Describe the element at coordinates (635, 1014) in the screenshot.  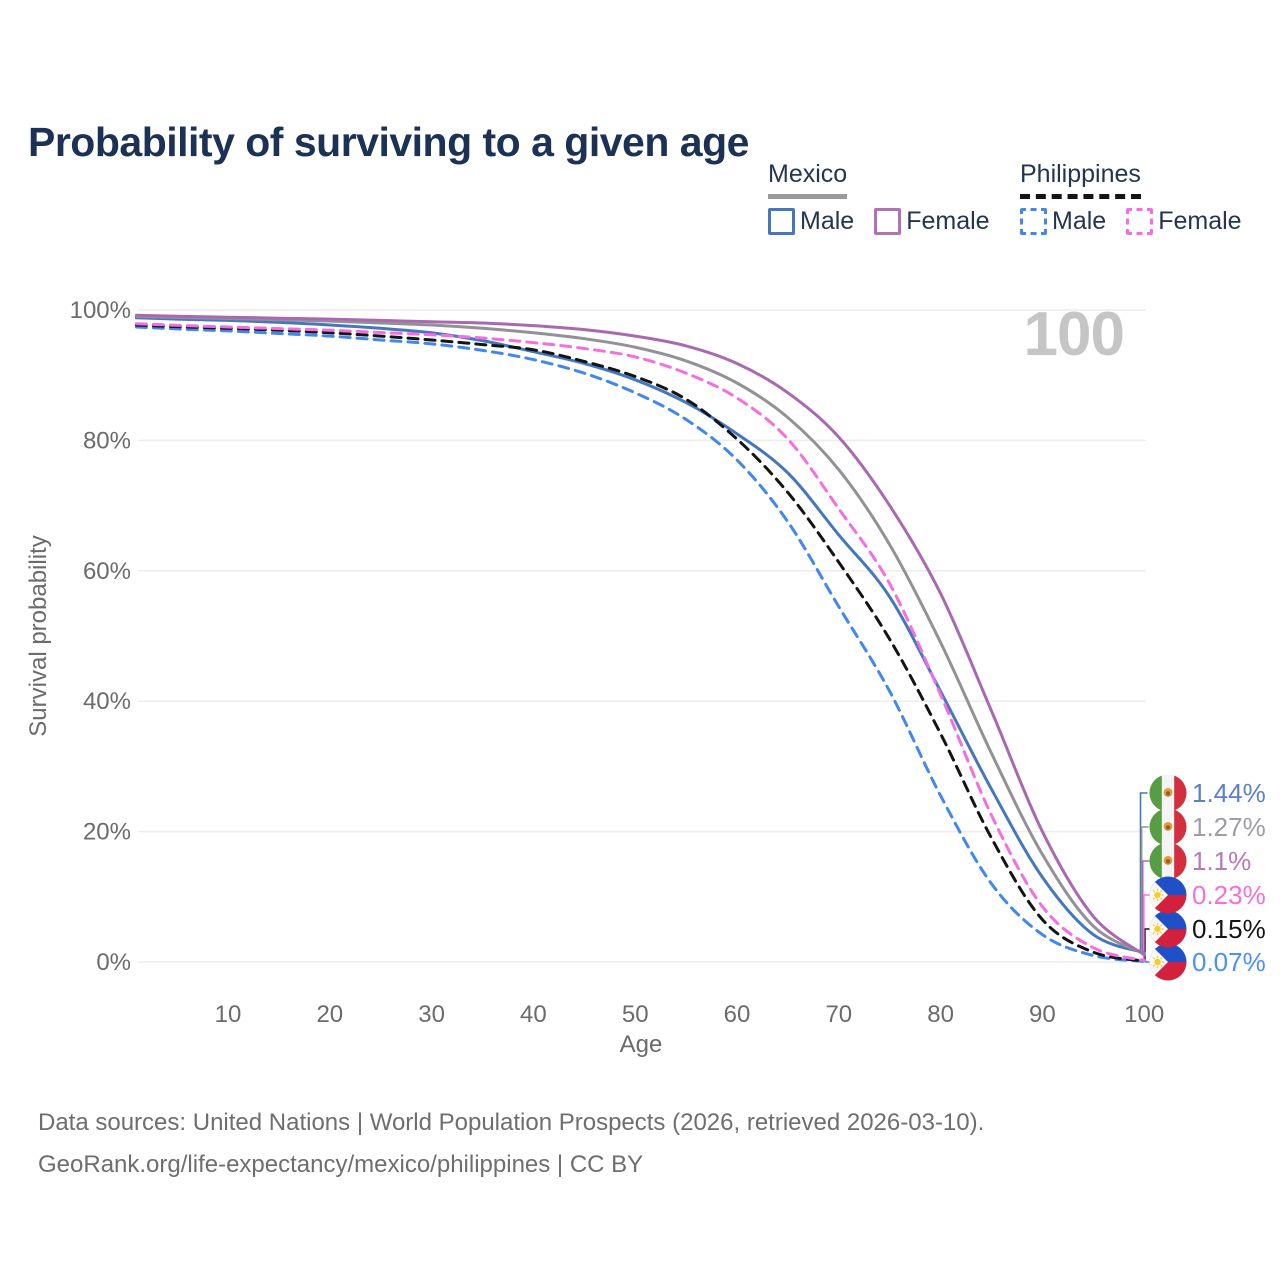
I see `x-tick-label: 50` at that location.